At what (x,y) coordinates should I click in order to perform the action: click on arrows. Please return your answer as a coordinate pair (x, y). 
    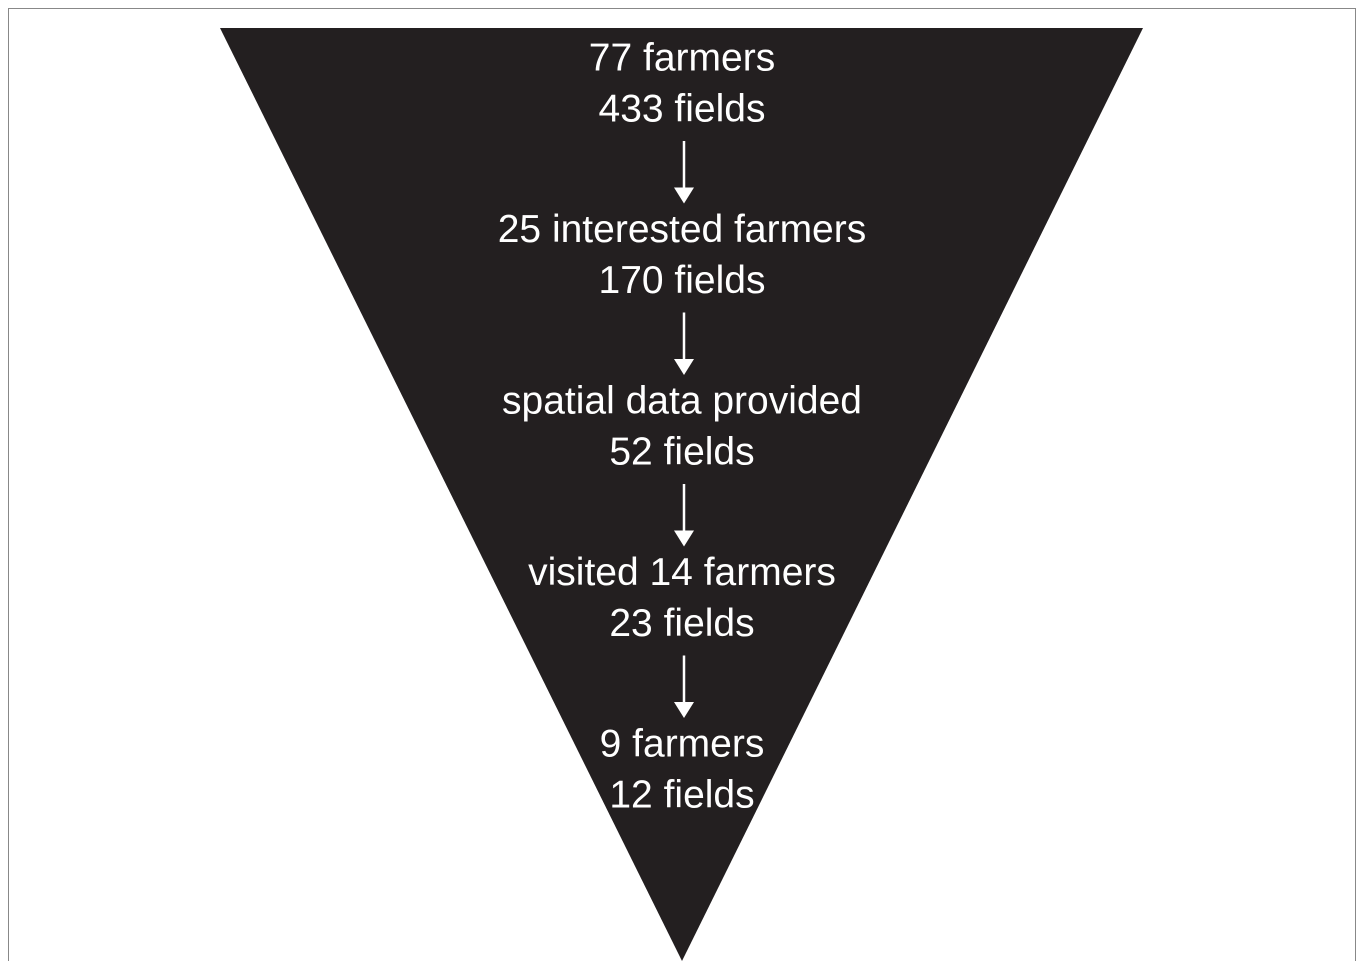
    Looking at the image, I should click on (684, 429).